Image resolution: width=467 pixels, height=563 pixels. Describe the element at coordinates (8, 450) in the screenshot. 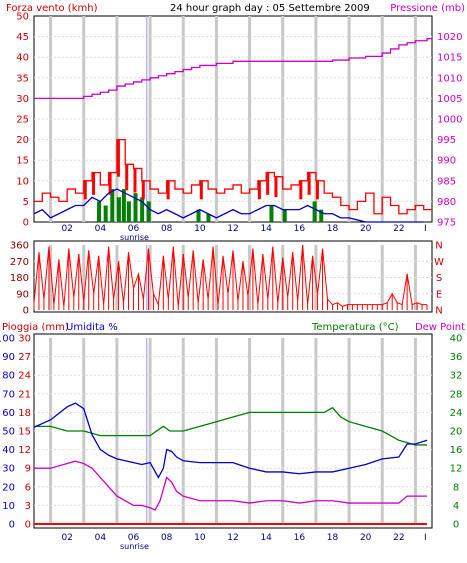

I see `humidity-tick: 40` at that location.